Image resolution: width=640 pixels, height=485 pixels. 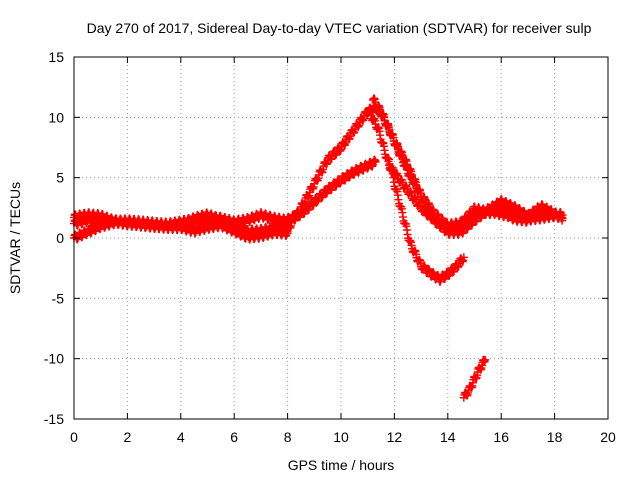 What do you see at coordinates (56, 117) in the screenshot?
I see `y-tick-label: 10` at bounding box center [56, 117].